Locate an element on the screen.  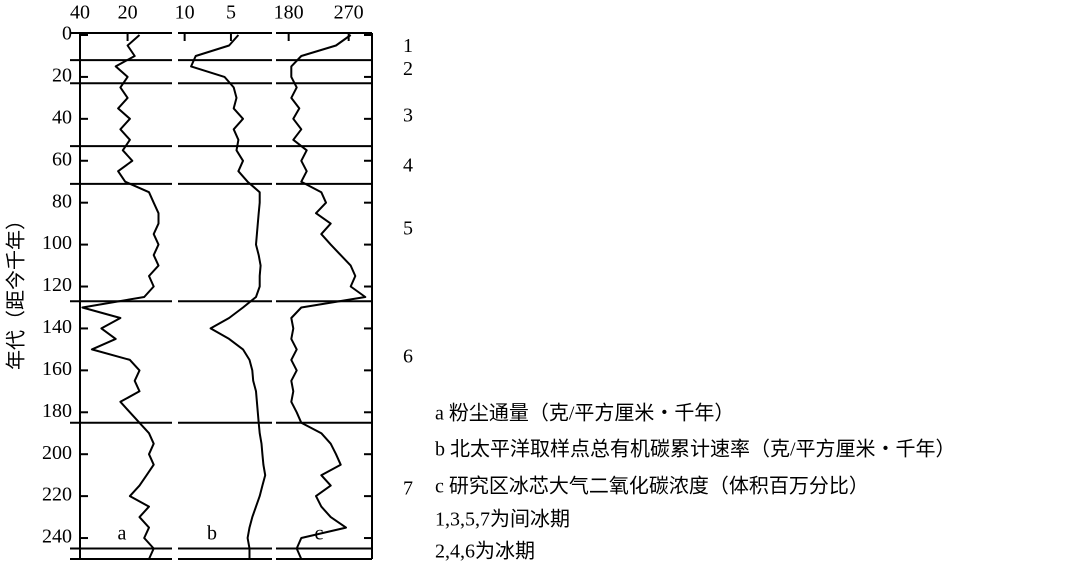
y-tick-label: 20 is located at coordinates (62, 76).